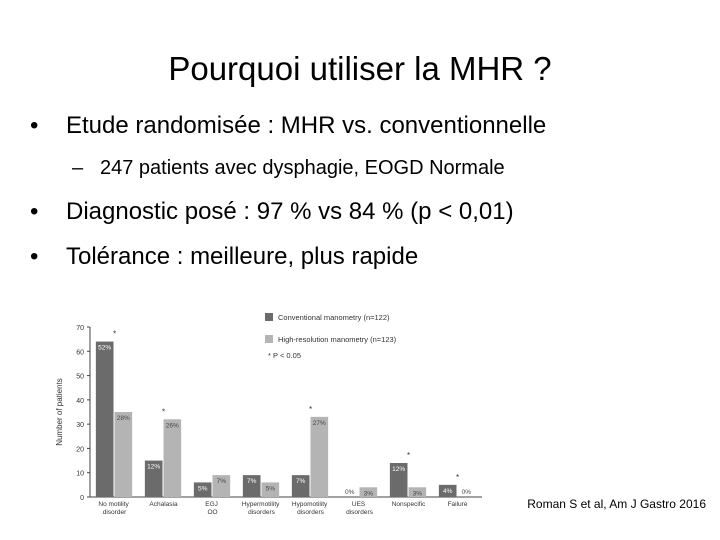 Image resolution: width=720 pixels, height=540 pixels. I want to click on value-label: 27%, so click(319, 423).